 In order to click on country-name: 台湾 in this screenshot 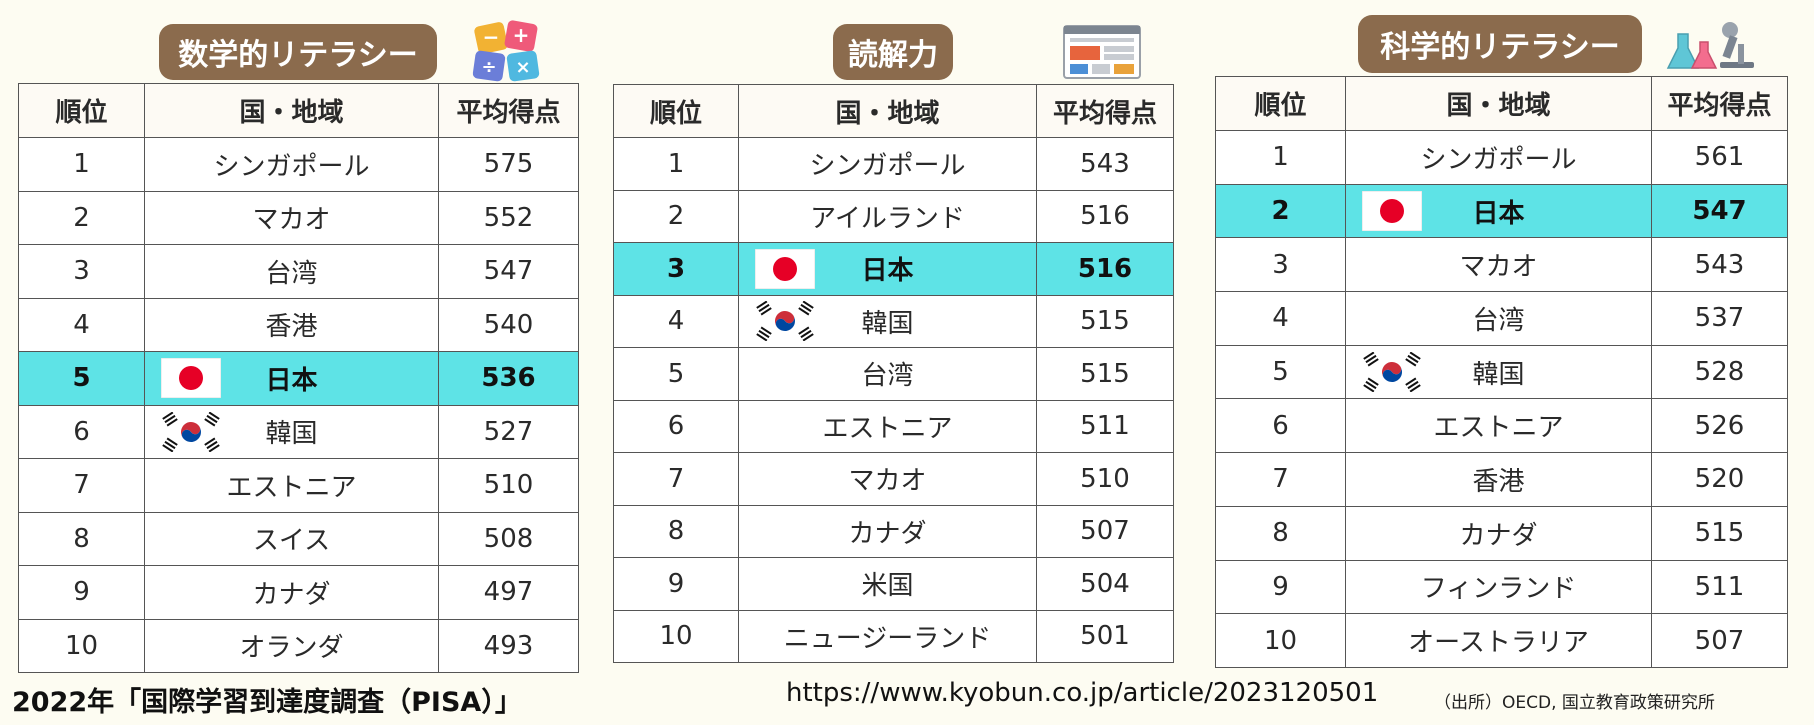, I will do `click(291, 273)`.